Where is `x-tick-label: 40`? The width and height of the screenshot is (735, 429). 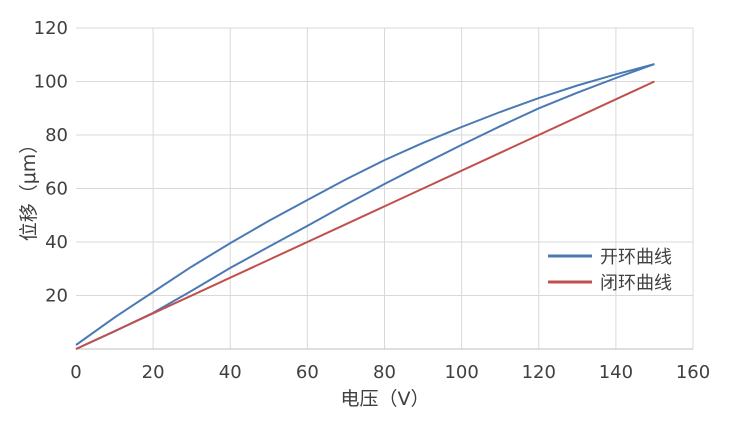 x-tick-label: 40 is located at coordinates (230, 372).